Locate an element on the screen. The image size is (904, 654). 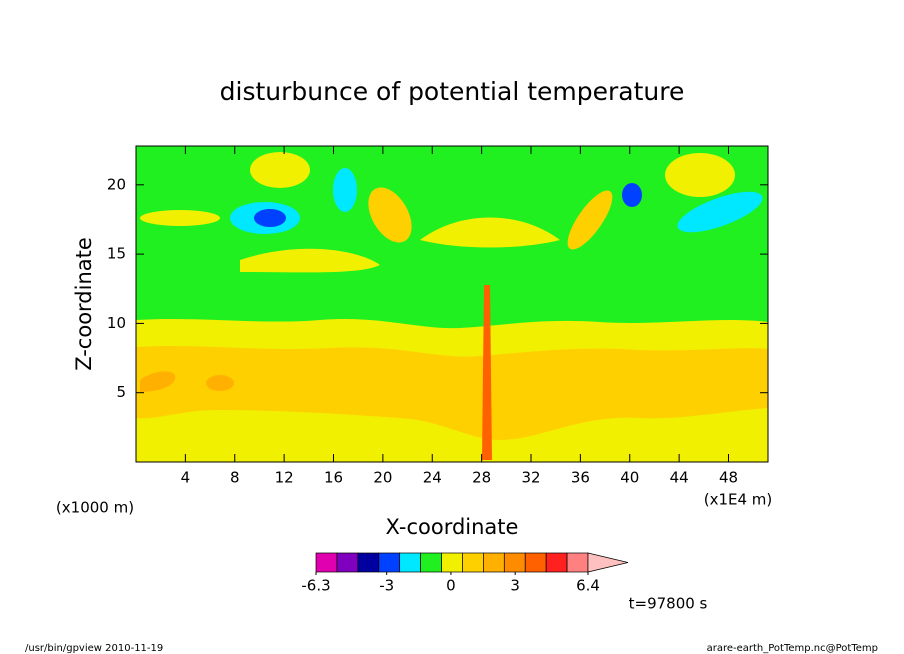
colorbar-tick-label: 3 is located at coordinates (515, 586).